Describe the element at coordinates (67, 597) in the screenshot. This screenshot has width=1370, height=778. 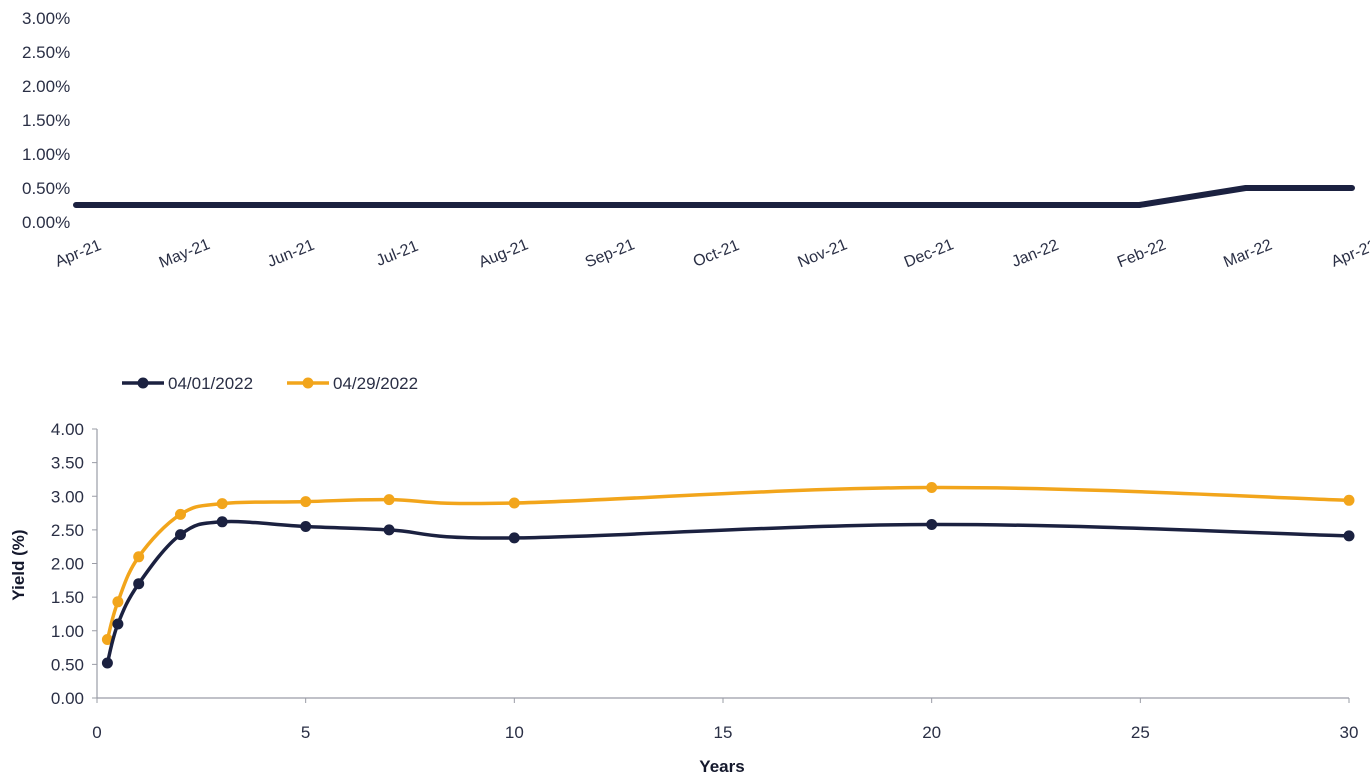
I see `y-tick-label: 1.50` at that location.